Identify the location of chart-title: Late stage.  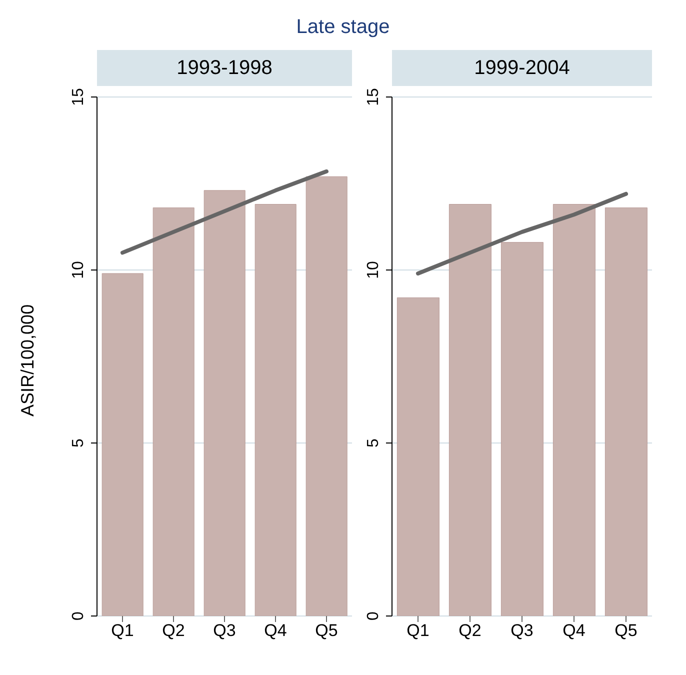
(343, 27).